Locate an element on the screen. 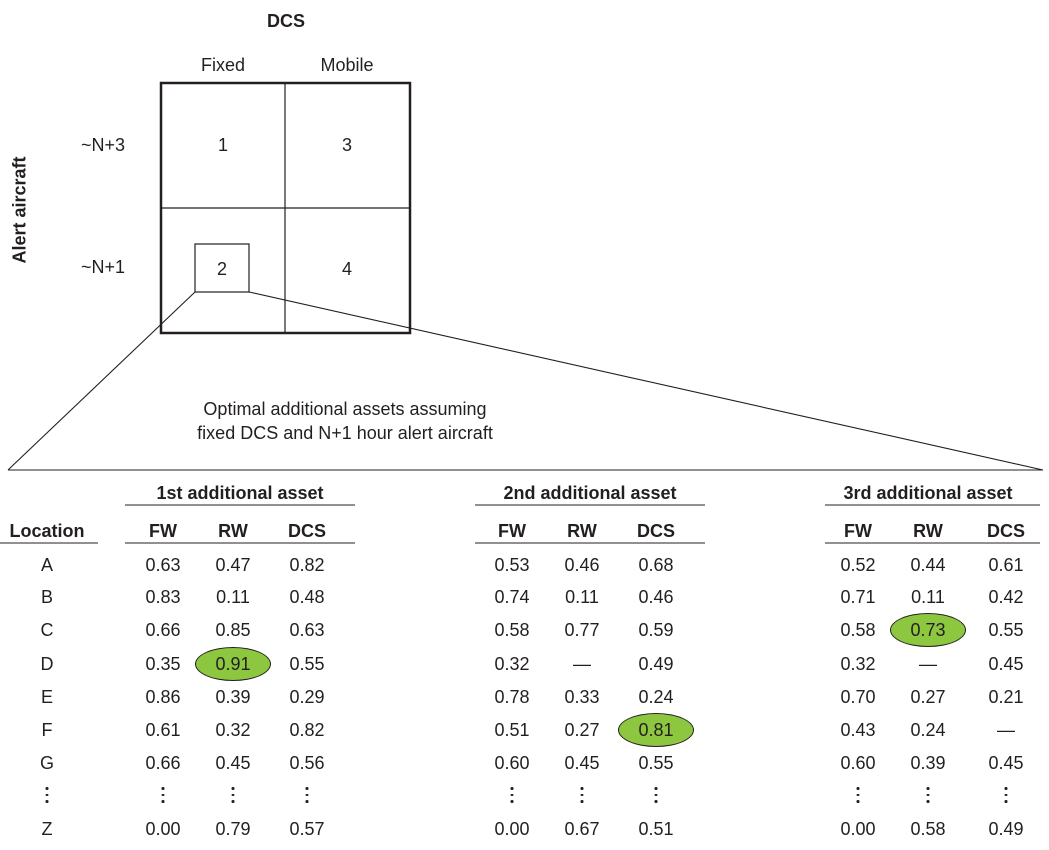 Image resolution: width=1049 pixels, height=850 pixels. location-cell: G is located at coordinates (47, 763).